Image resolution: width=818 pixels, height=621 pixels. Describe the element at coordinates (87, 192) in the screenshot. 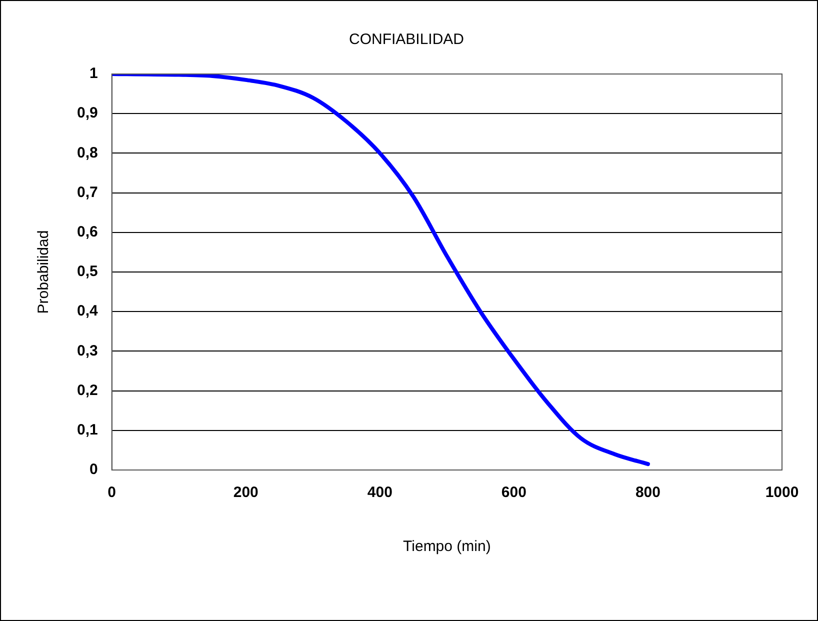

I see `y-tick-label: 0,7` at that location.